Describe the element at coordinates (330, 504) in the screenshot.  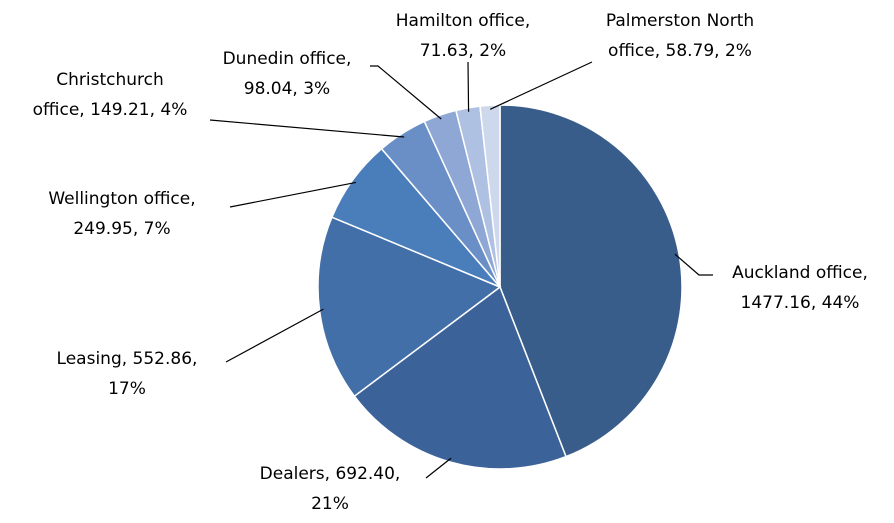
I see `data-label: 21%` at that location.